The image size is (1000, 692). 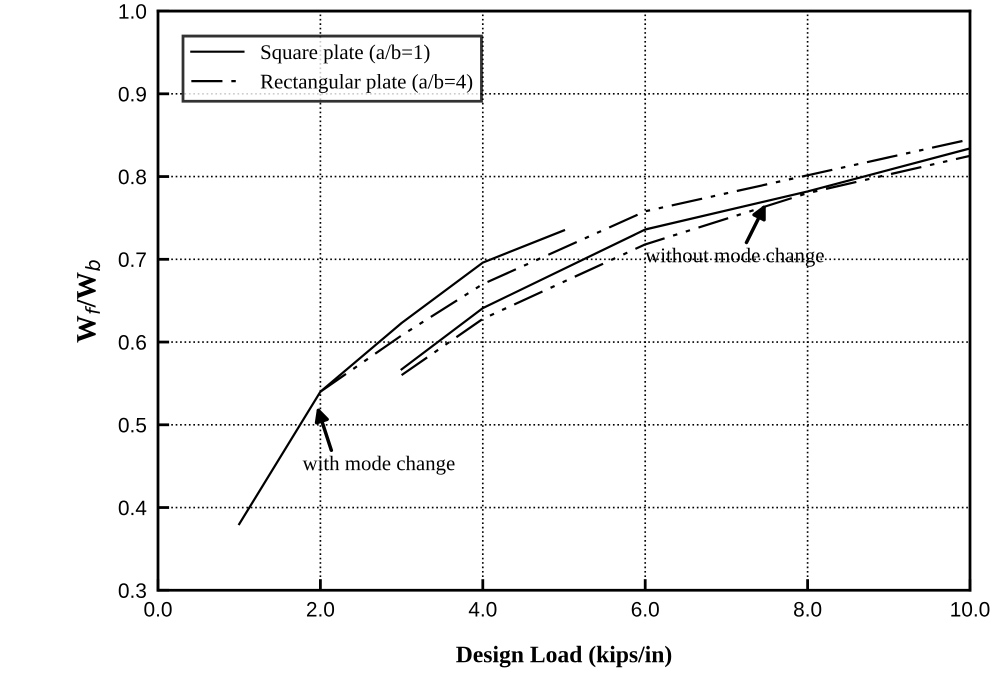 I want to click on legend-label: Square plate (a/b=1), so click(x=345, y=54).